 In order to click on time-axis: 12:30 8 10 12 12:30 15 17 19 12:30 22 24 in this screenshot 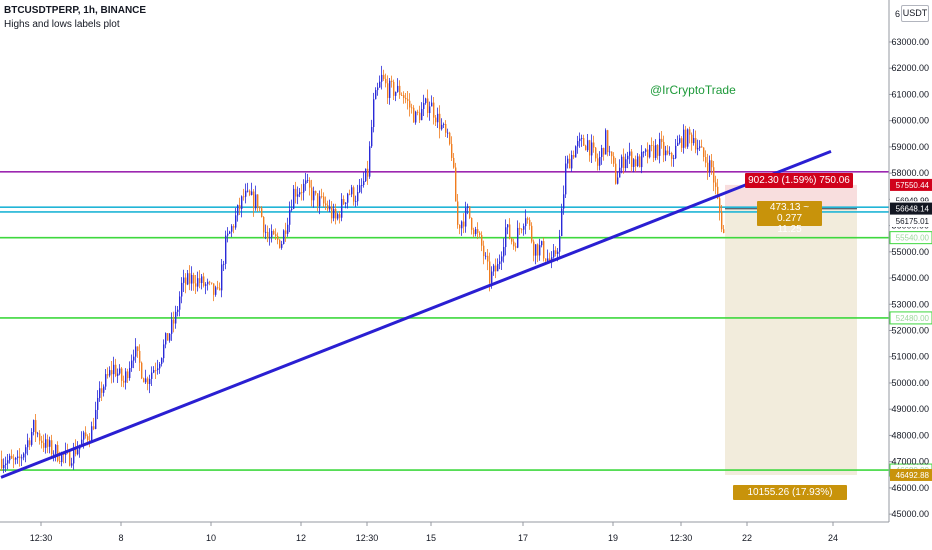, I will do `click(444, 532)`.